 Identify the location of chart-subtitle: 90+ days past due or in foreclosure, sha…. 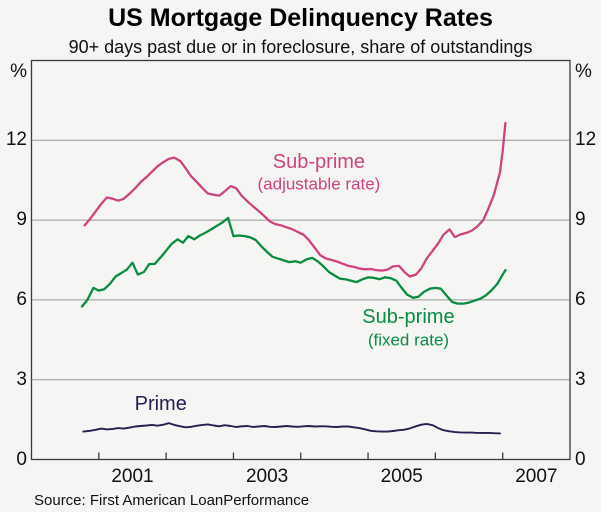
(300, 47).